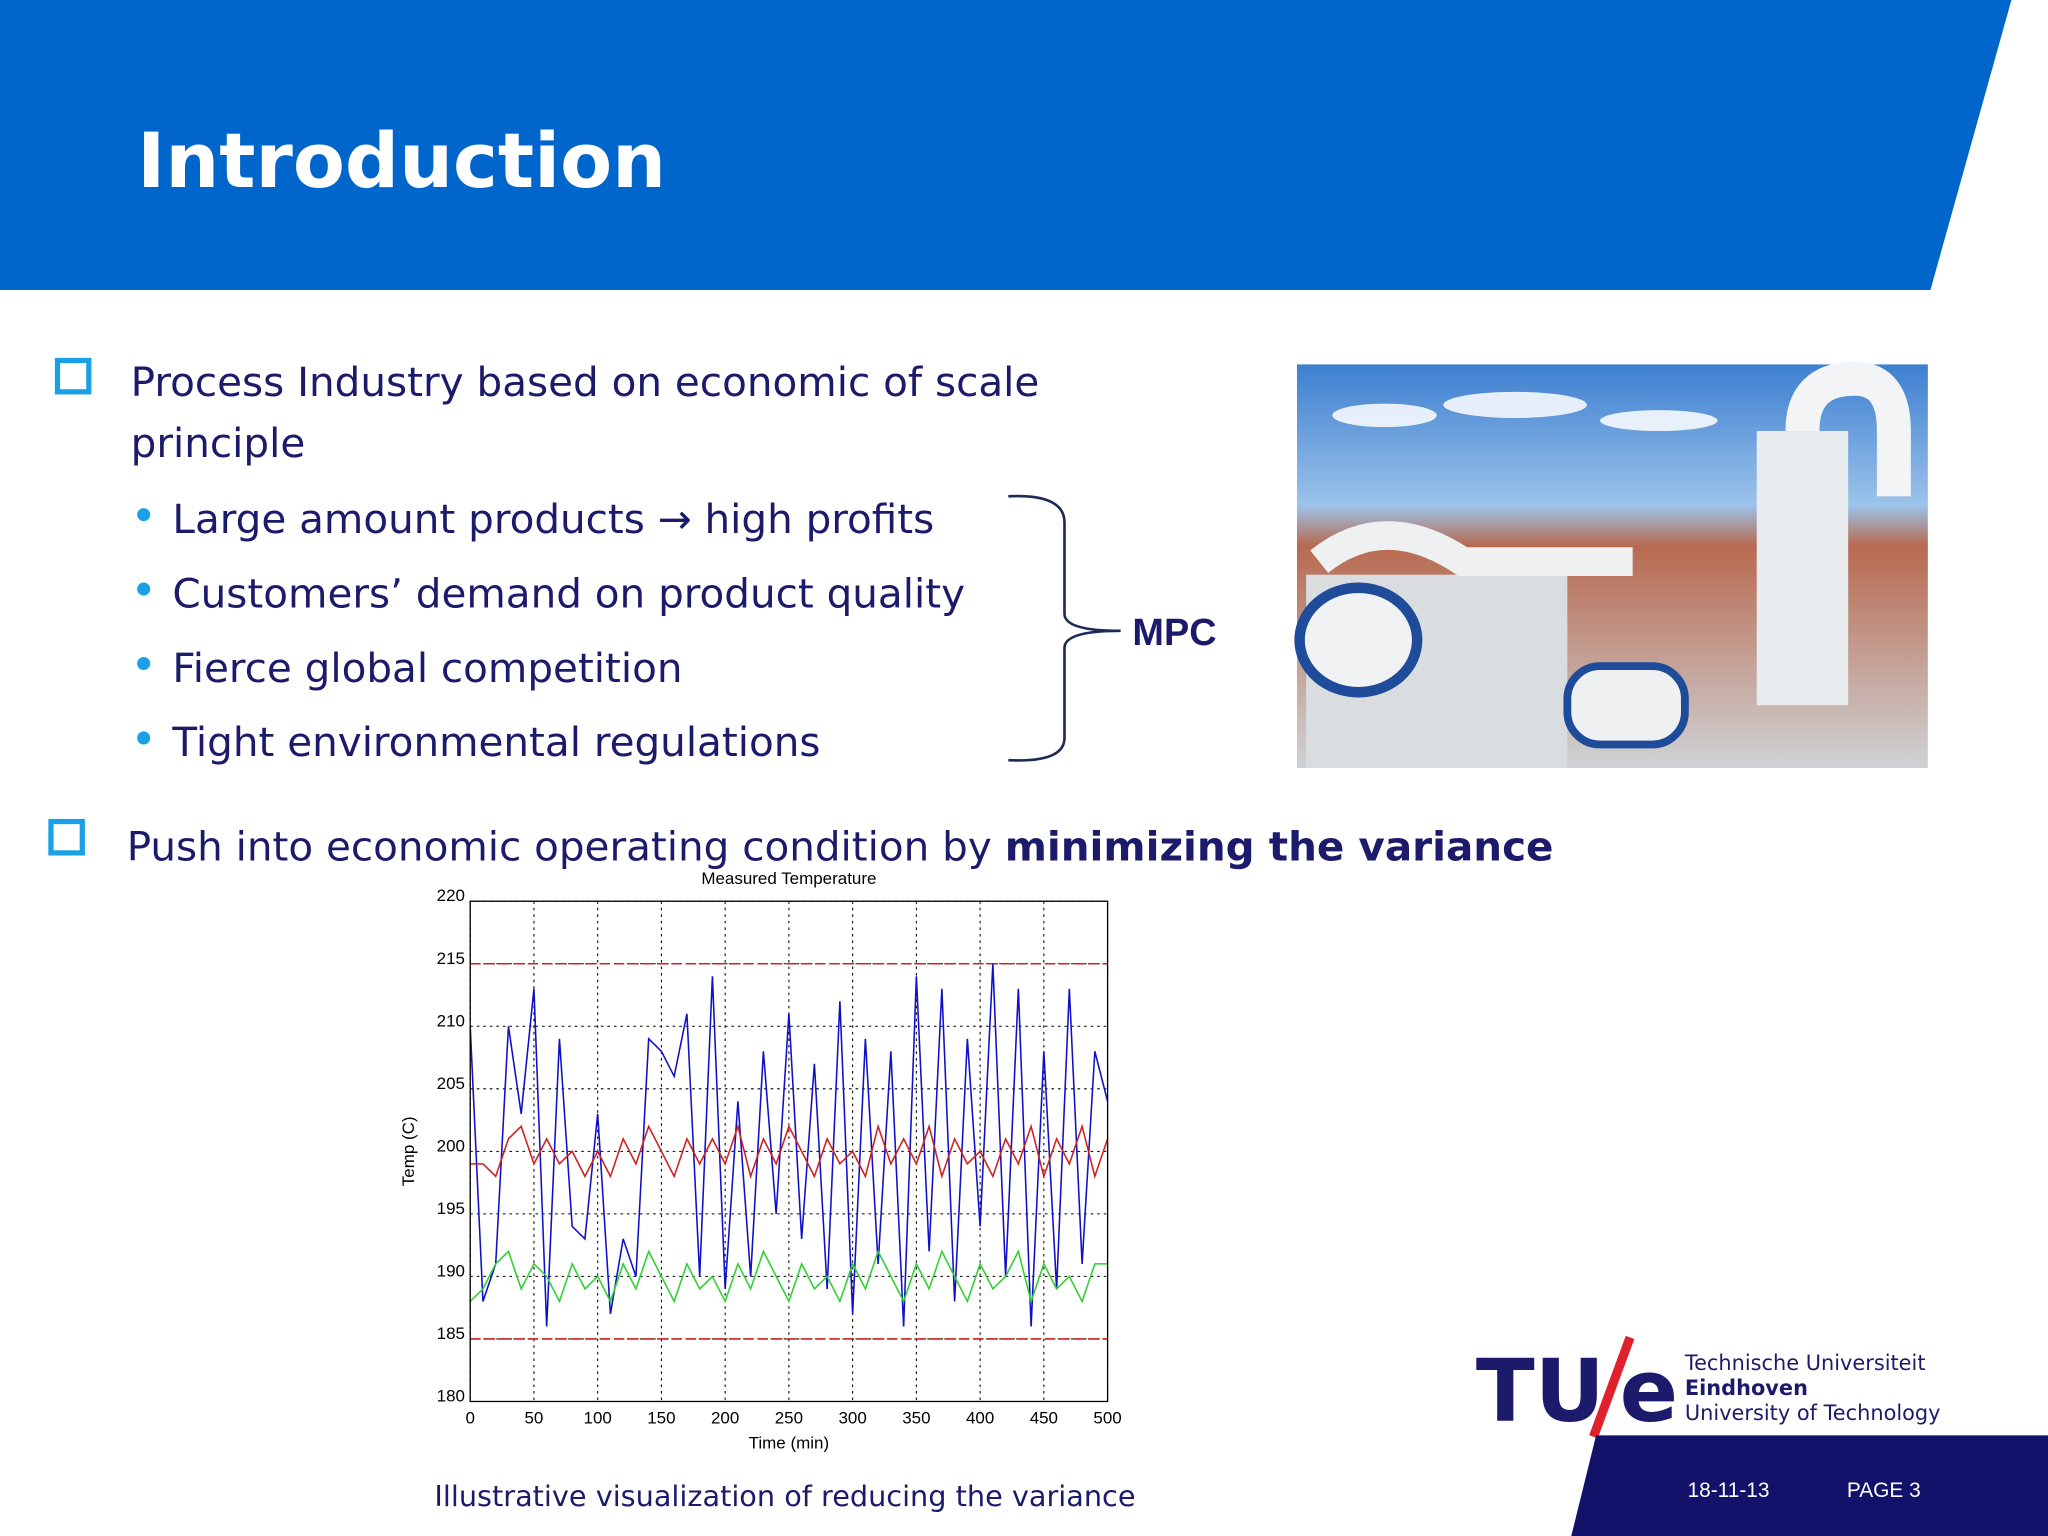 The image size is (2048, 1536). Describe the element at coordinates (401, 161) in the screenshot. I see `slide-title: Introduction` at that location.